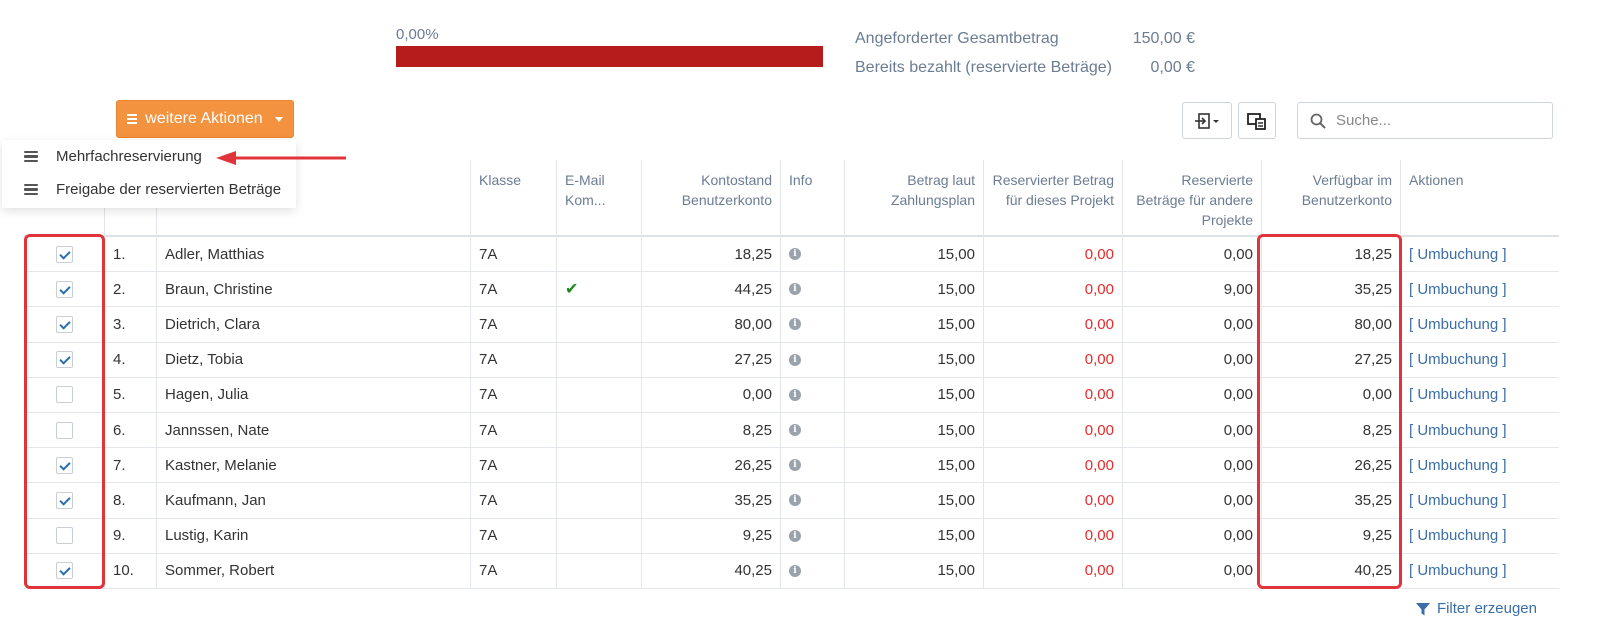 The width and height of the screenshot is (1603, 644). I want to click on export-dropdown-button, so click(1207, 120).